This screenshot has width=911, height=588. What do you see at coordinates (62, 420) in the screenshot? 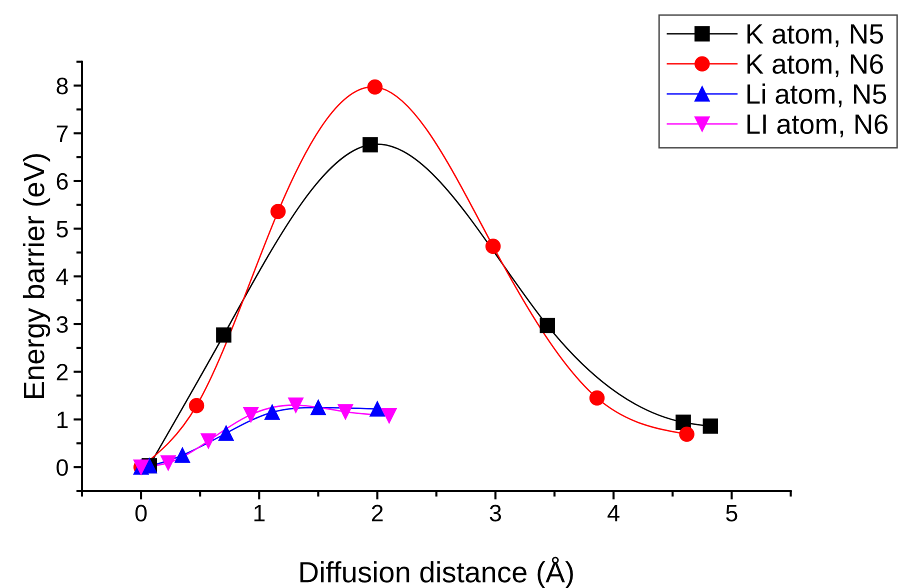
I see `y-tick-label: 1` at bounding box center [62, 420].